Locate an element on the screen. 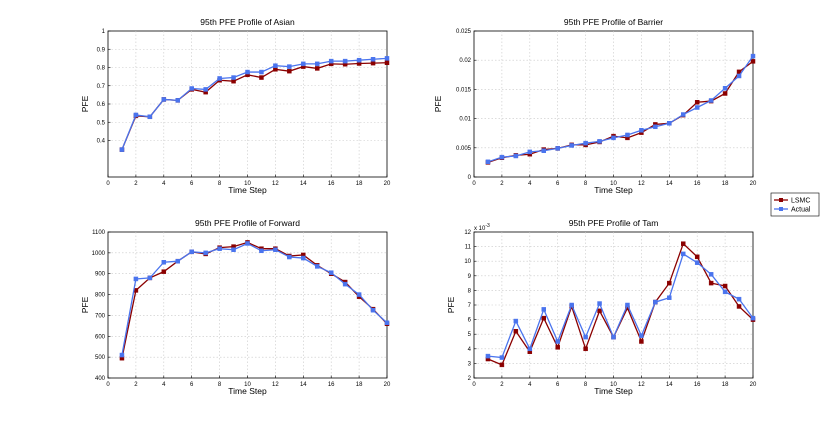  multiplier-base: x 10 is located at coordinates (480, 229).